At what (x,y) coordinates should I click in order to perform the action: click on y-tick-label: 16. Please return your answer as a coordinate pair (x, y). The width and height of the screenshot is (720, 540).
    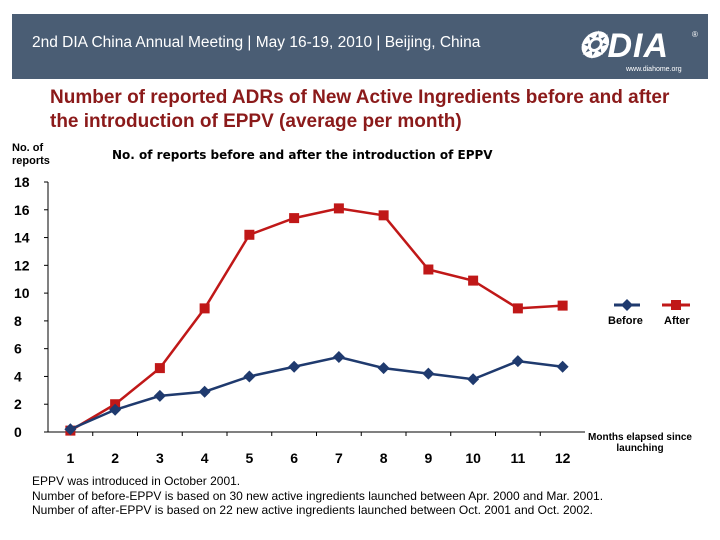
    Looking at the image, I should click on (22, 210).